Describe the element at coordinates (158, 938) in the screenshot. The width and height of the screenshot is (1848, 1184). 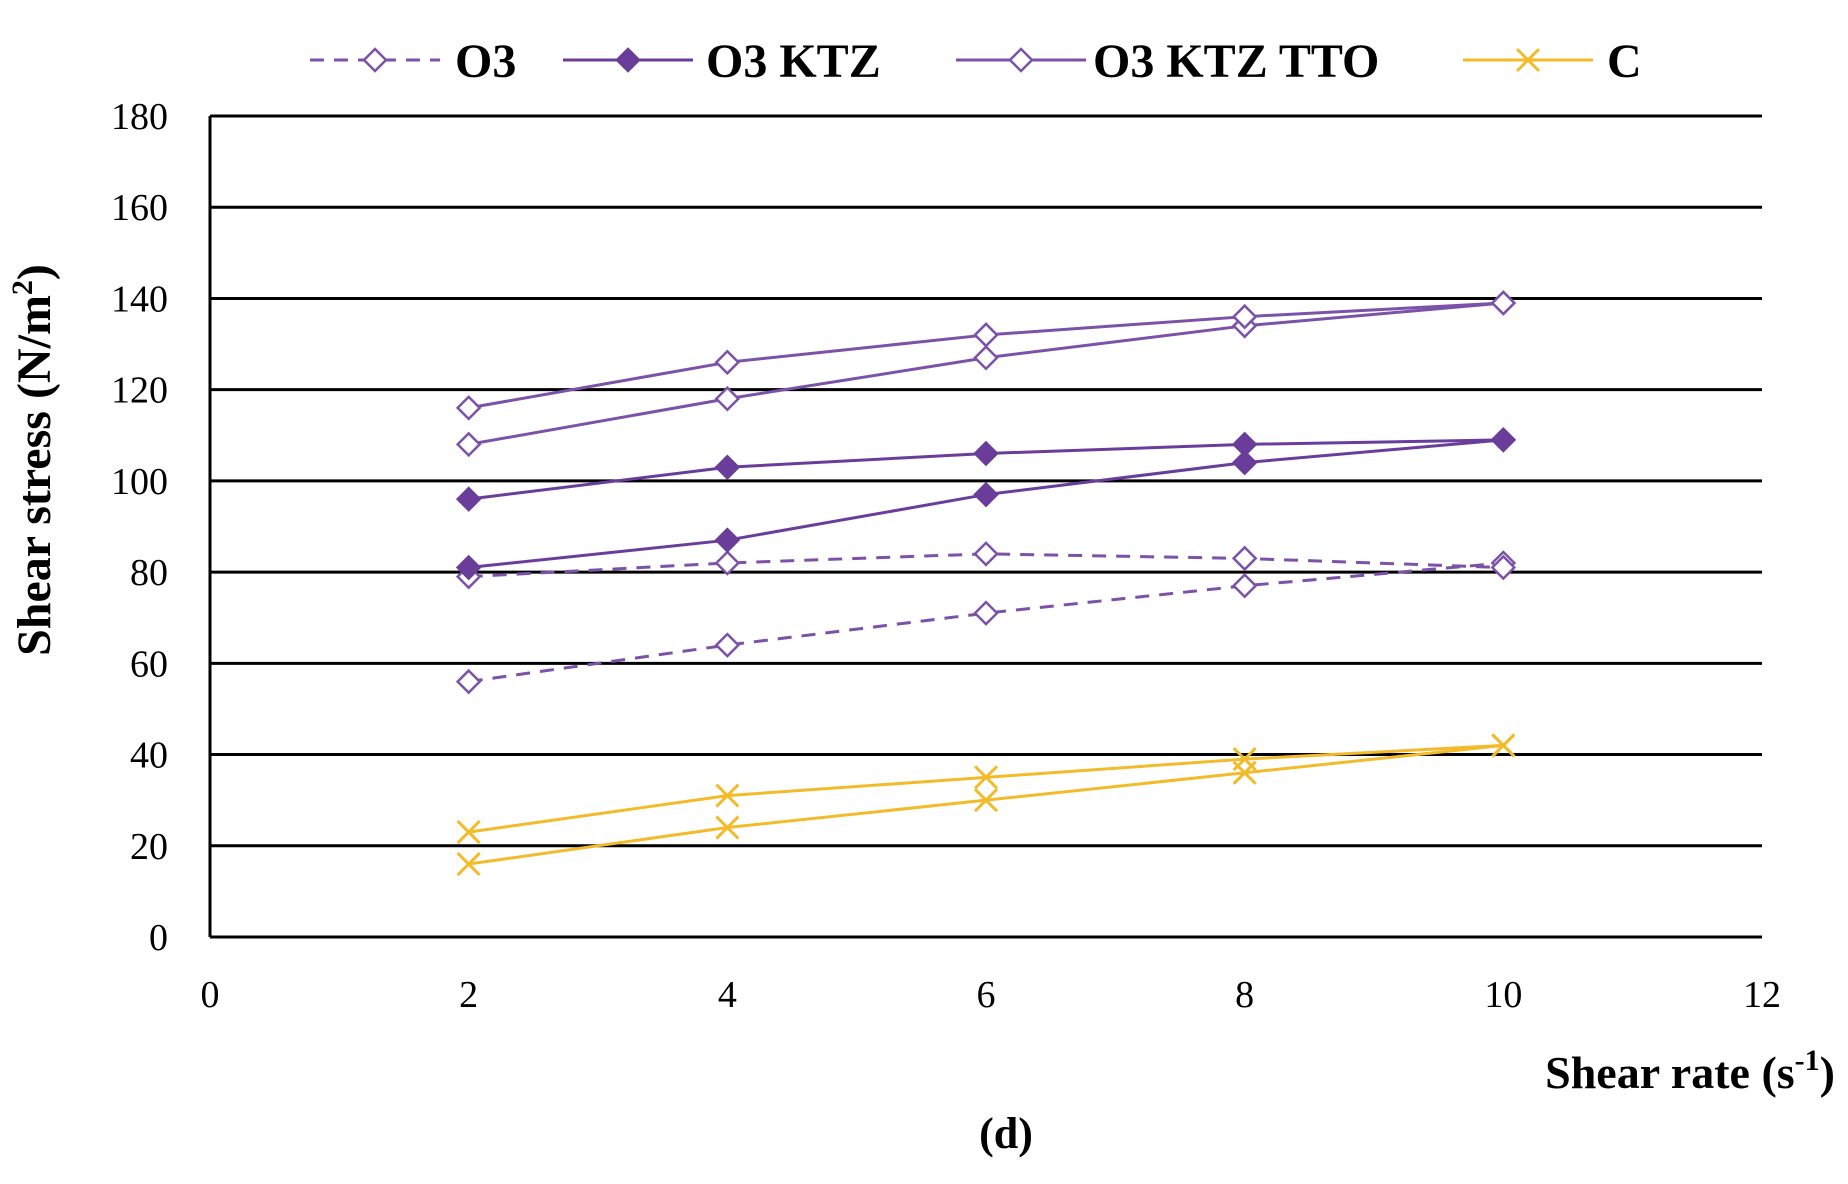
I see `y-tick-label-0: 0` at that location.